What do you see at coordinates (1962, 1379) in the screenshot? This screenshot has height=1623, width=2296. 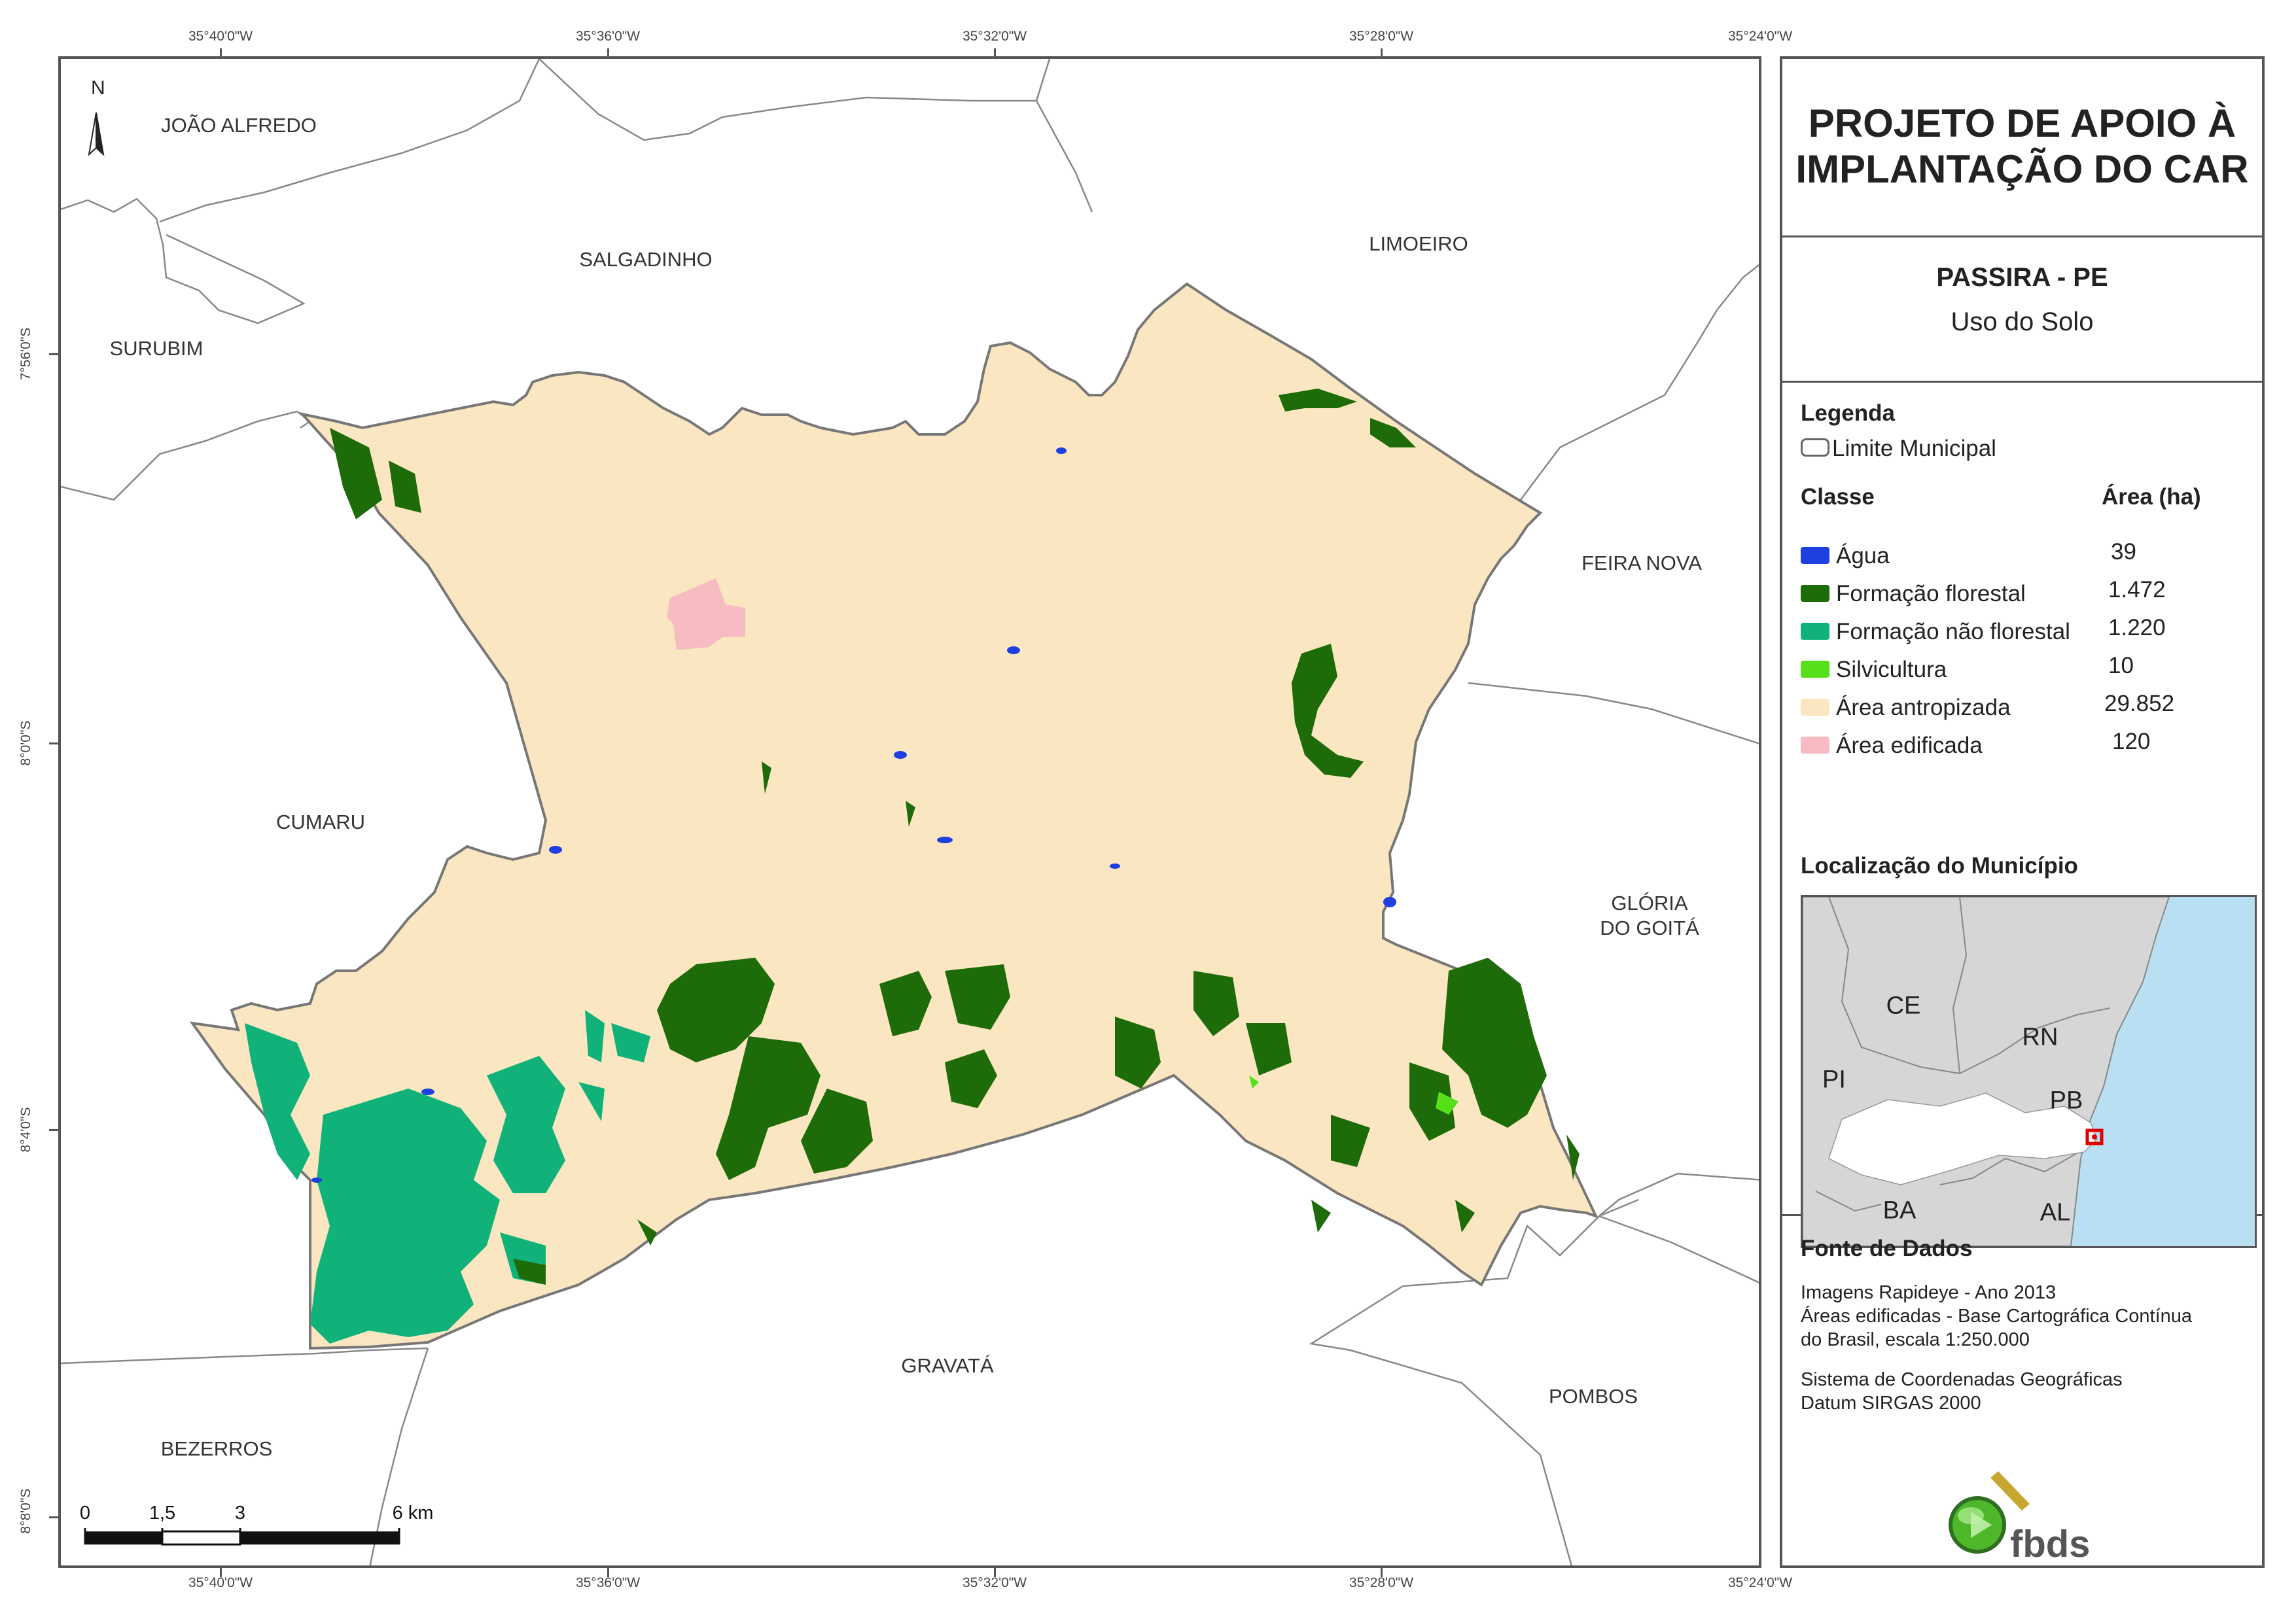 I see `source-line-4: Sistema de Coordenadas Geográficas` at bounding box center [1962, 1379].